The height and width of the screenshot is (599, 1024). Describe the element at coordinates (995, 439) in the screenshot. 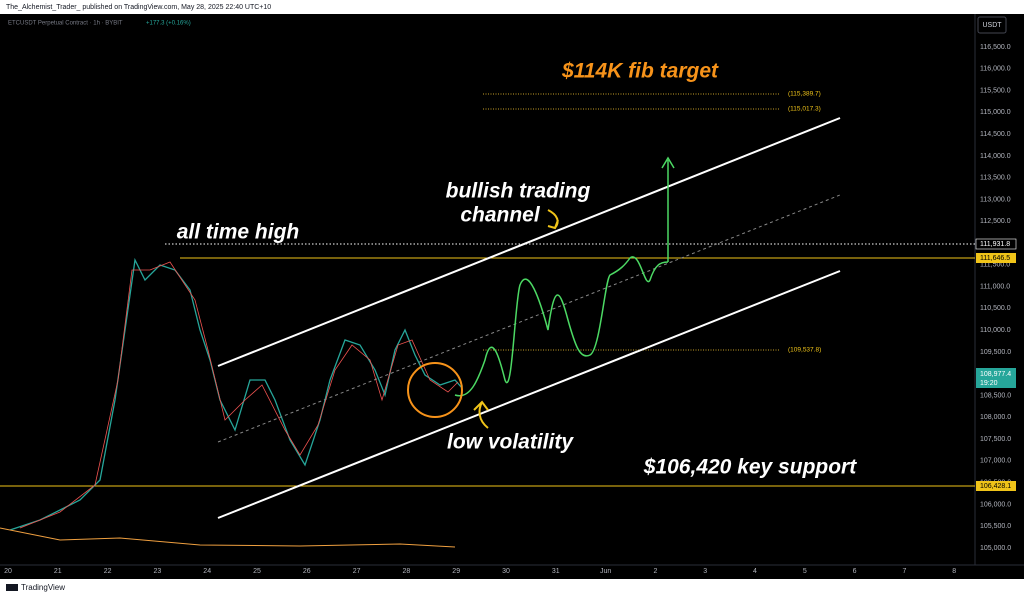

I see `price-label: 107,500.0` at that location.